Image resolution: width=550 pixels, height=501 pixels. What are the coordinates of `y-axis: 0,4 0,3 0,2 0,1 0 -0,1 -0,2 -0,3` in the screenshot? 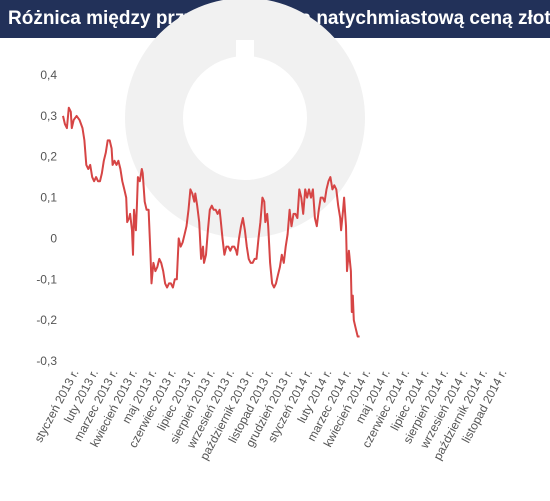 It's located at (46, 218).